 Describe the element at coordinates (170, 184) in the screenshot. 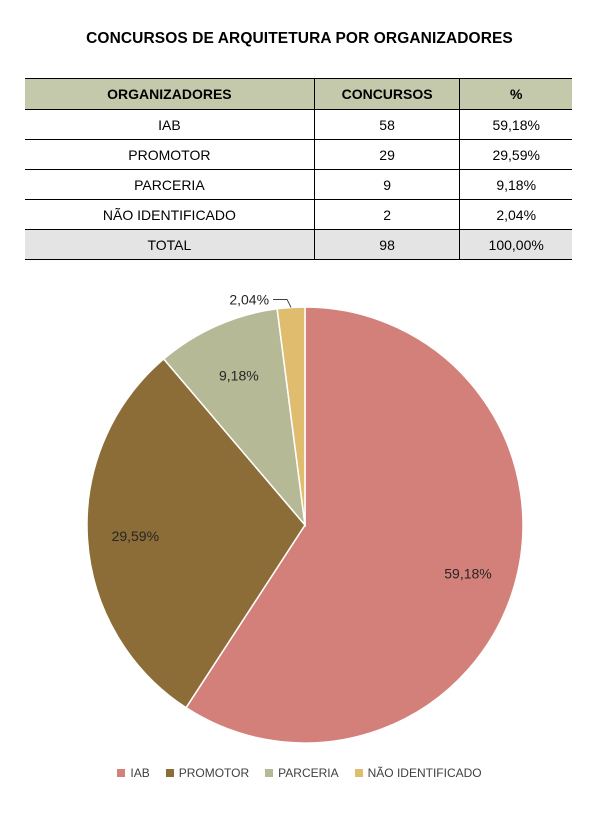

I see `cell-organizer: PARCERIA` at that location.